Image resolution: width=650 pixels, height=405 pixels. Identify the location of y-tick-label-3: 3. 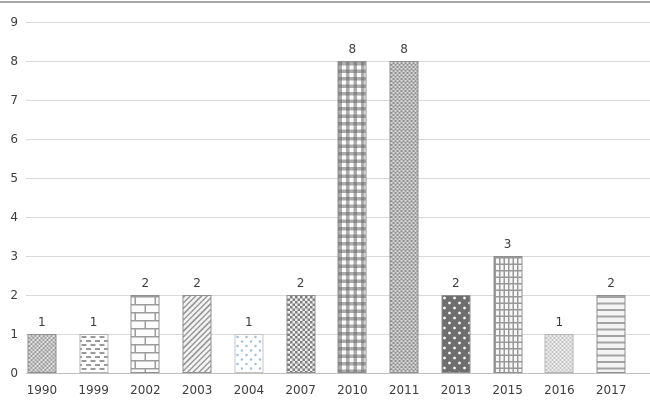
(14, 256).